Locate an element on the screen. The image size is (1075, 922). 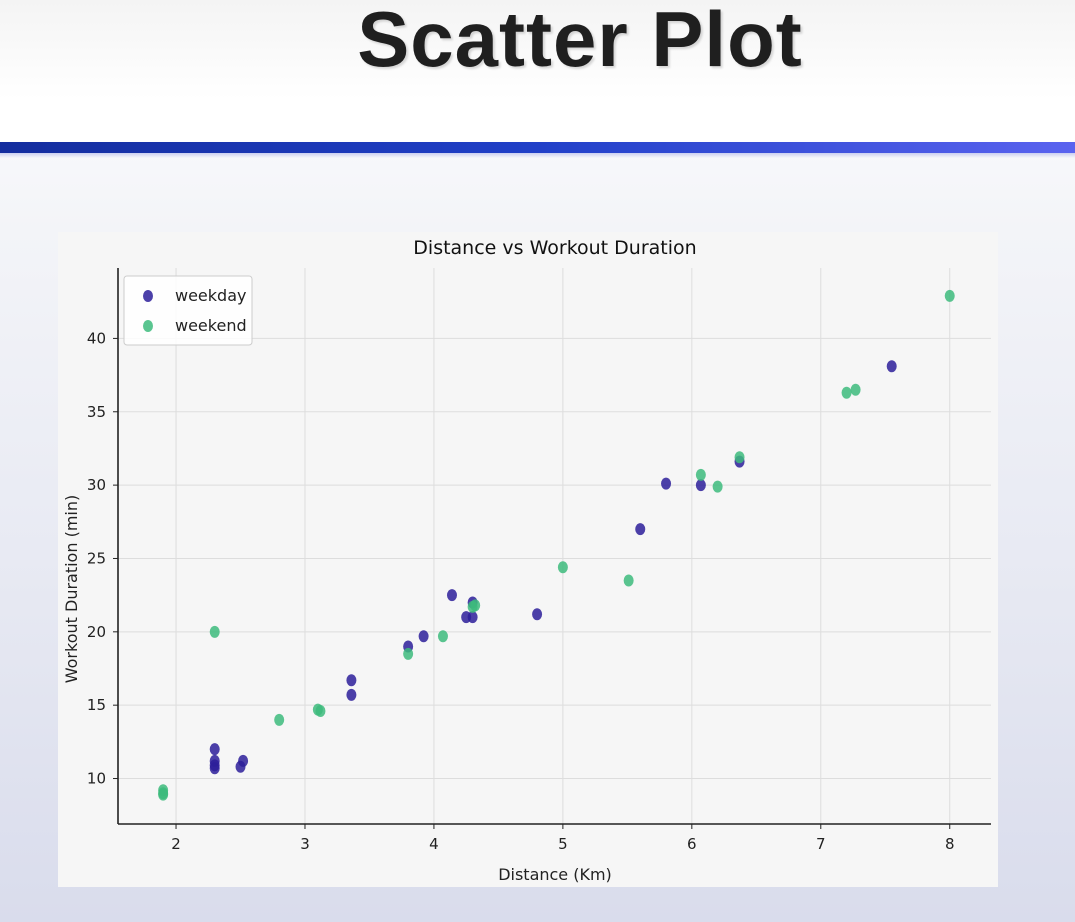
legend-label-weekend: weekend is located at coordinates (211, 325).